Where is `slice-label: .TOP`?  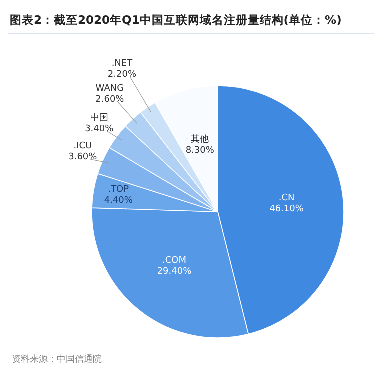 slice-label: .TOP is located at coordinates (119, 189).